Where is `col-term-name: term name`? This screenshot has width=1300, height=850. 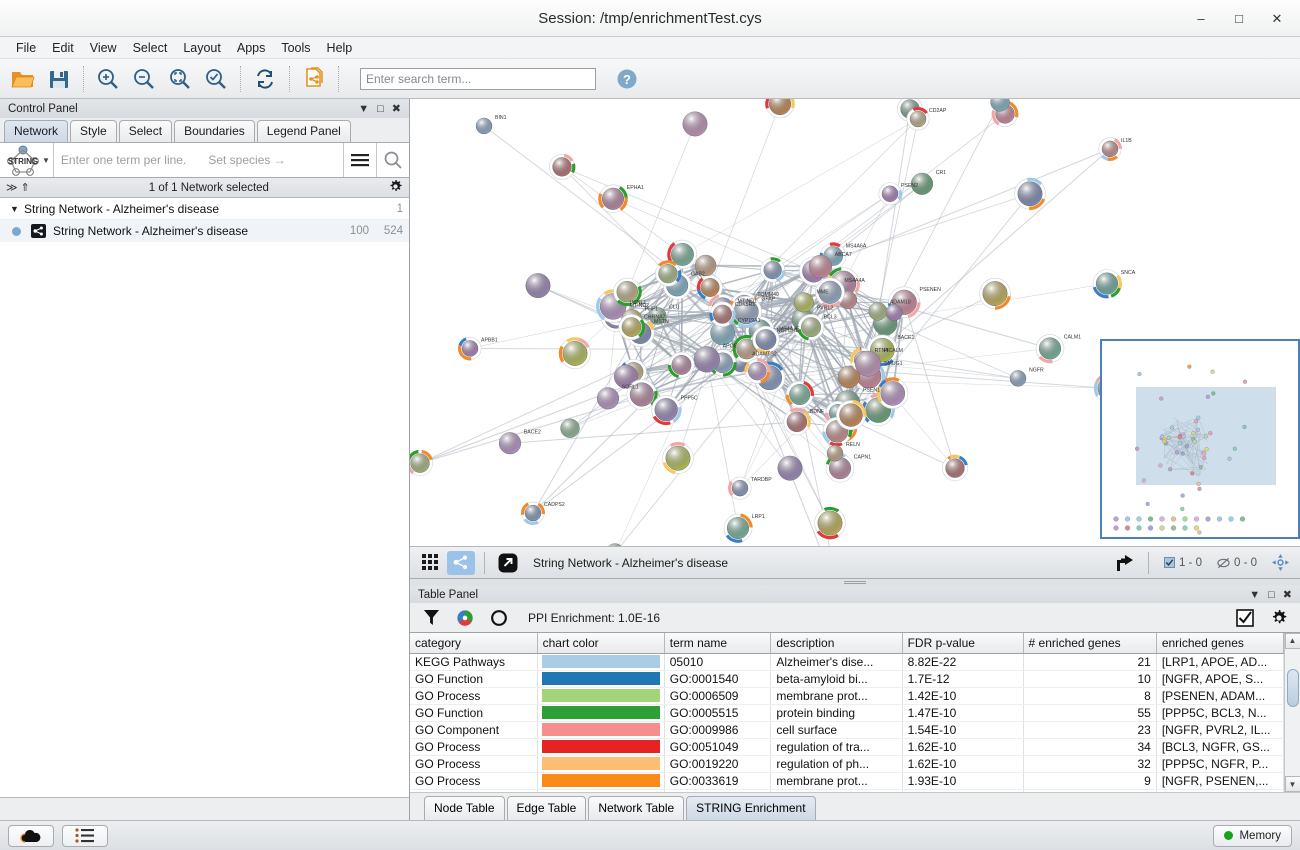
col-term-name: term name is located at coordinates (718, 643).